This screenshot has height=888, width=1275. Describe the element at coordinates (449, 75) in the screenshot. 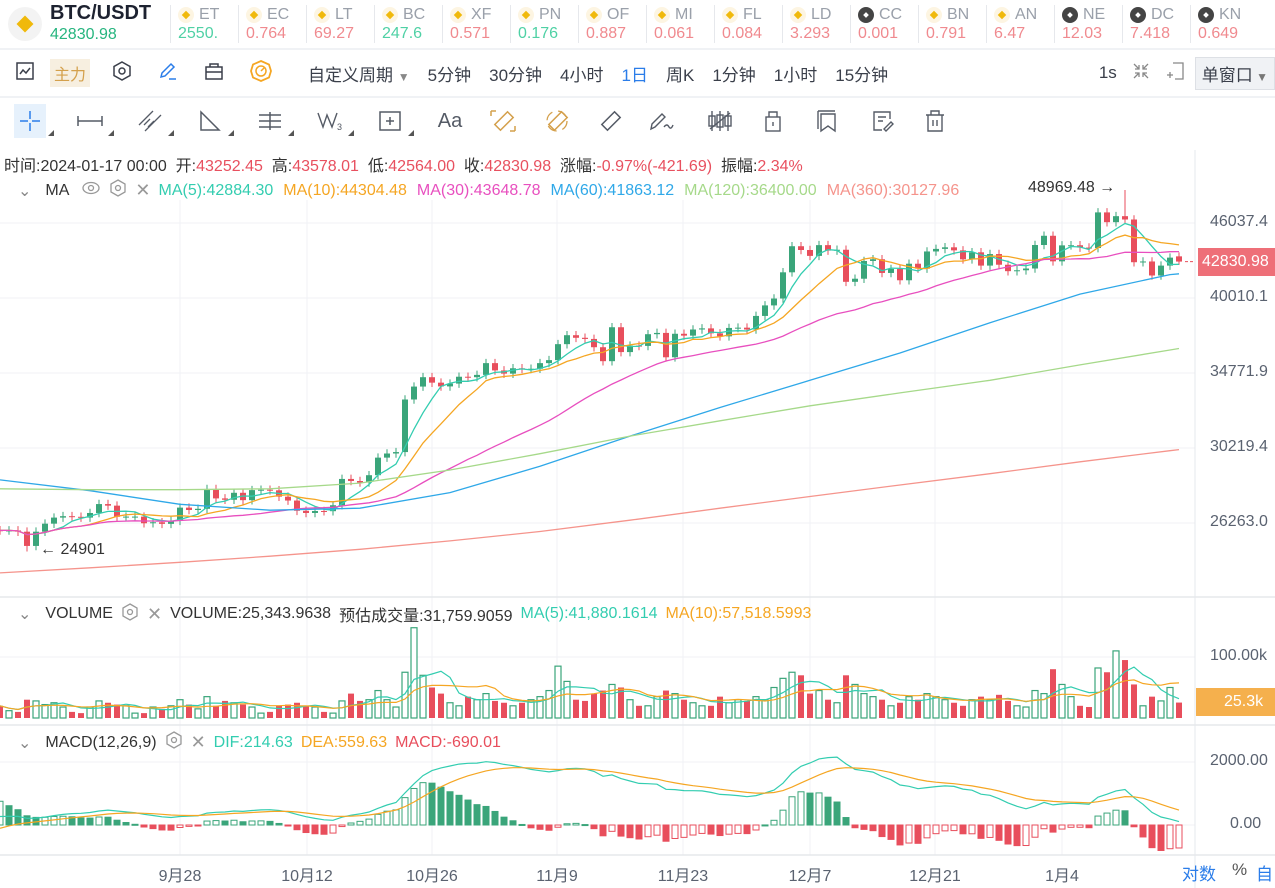

I see `period-tab: 5分钟` at that location.